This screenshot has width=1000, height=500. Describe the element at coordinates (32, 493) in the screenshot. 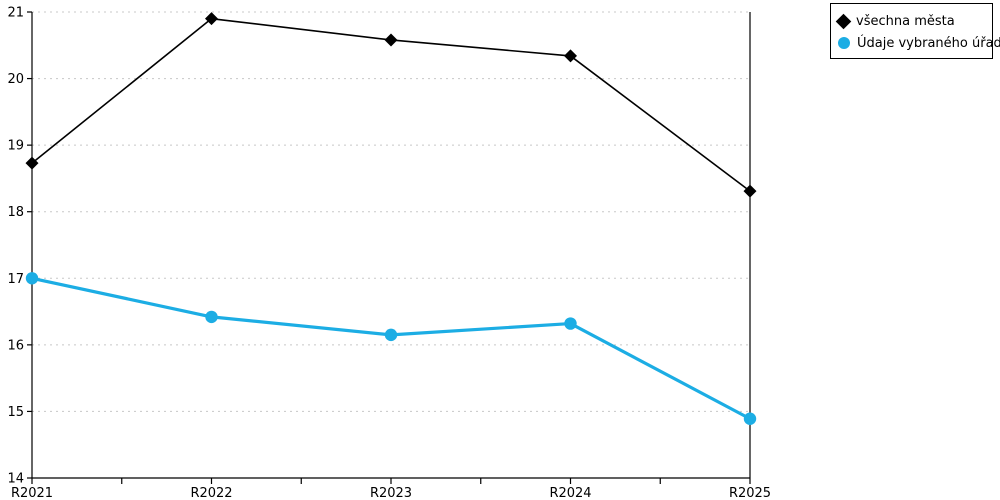

I see `x-axis-tick-label: R2021` at that location.